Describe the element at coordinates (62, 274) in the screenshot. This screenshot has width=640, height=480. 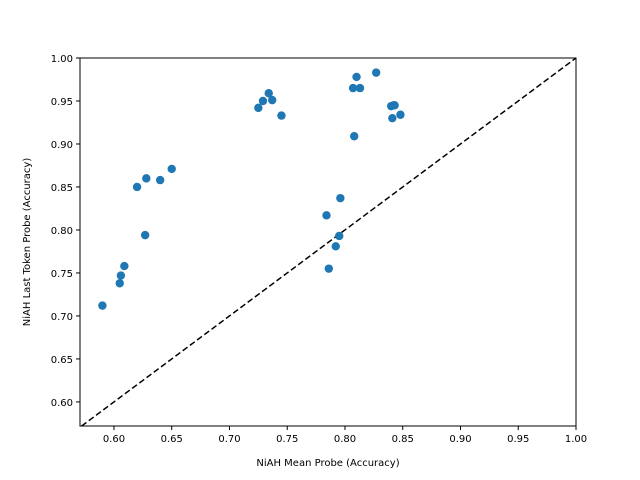
I see `y-tick-label: 0.75` at that location.